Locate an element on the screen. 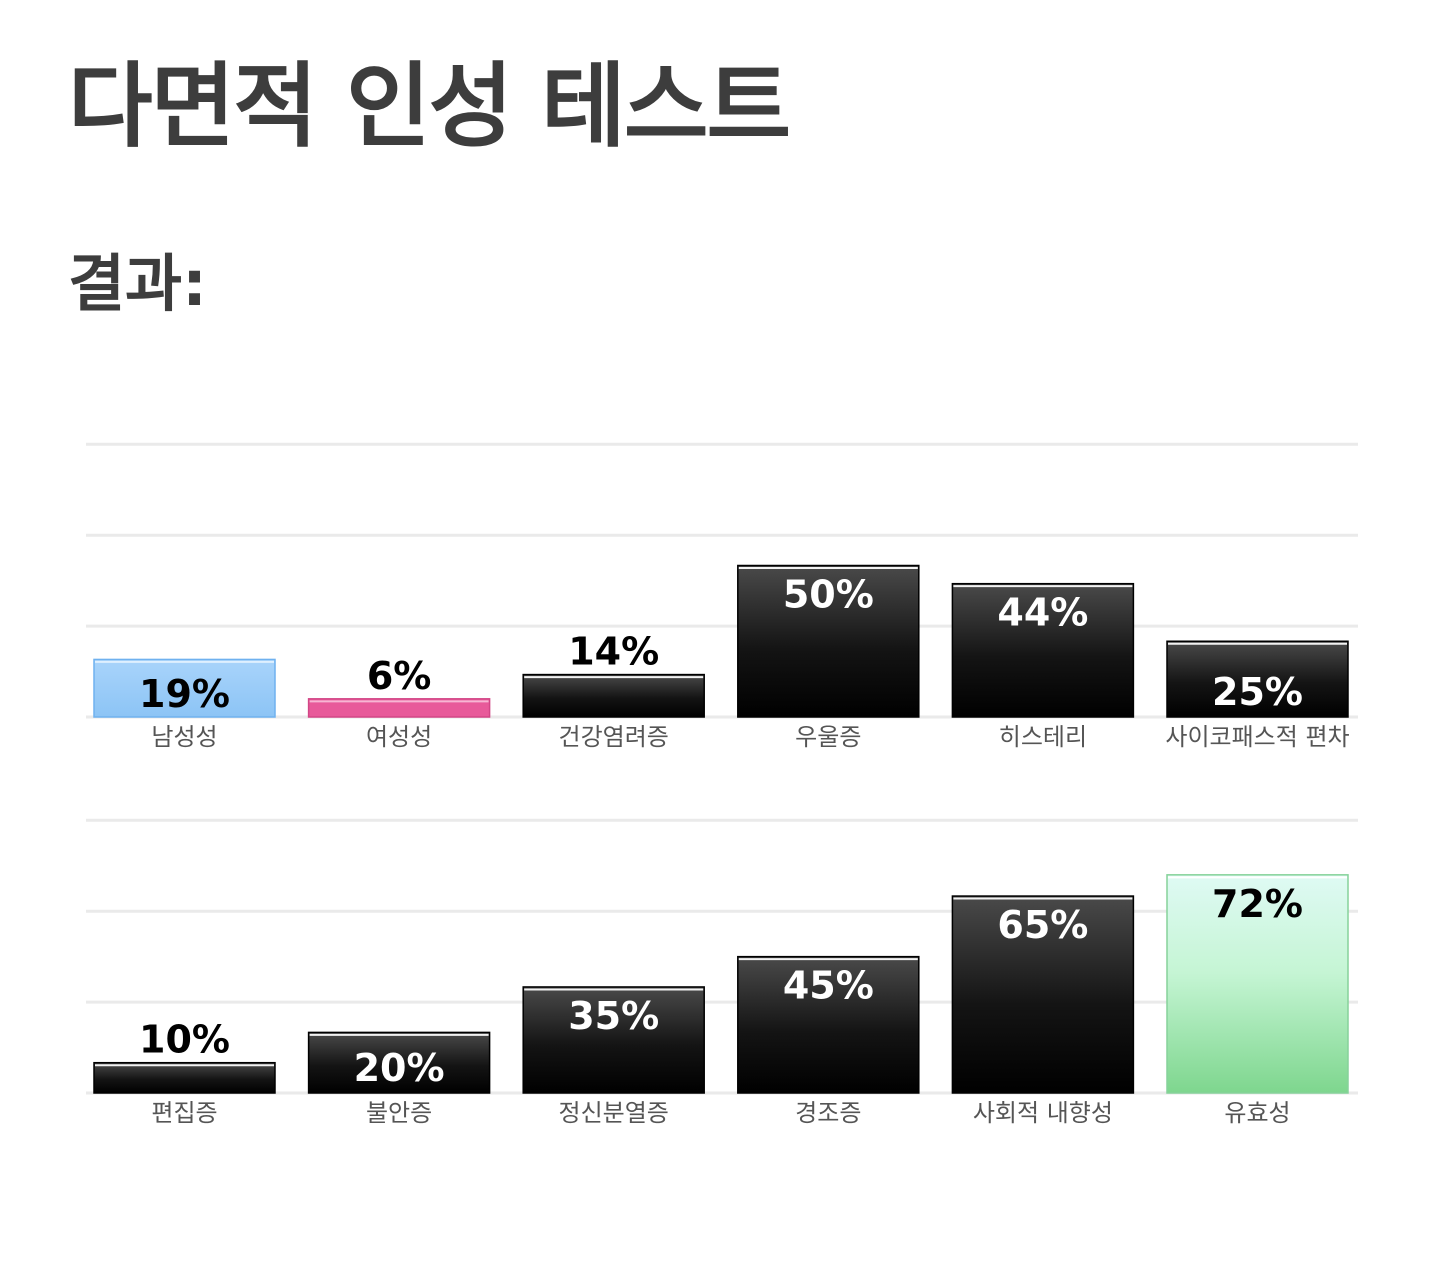  bar-value-label: 50% is located at coordinates (828, 595).